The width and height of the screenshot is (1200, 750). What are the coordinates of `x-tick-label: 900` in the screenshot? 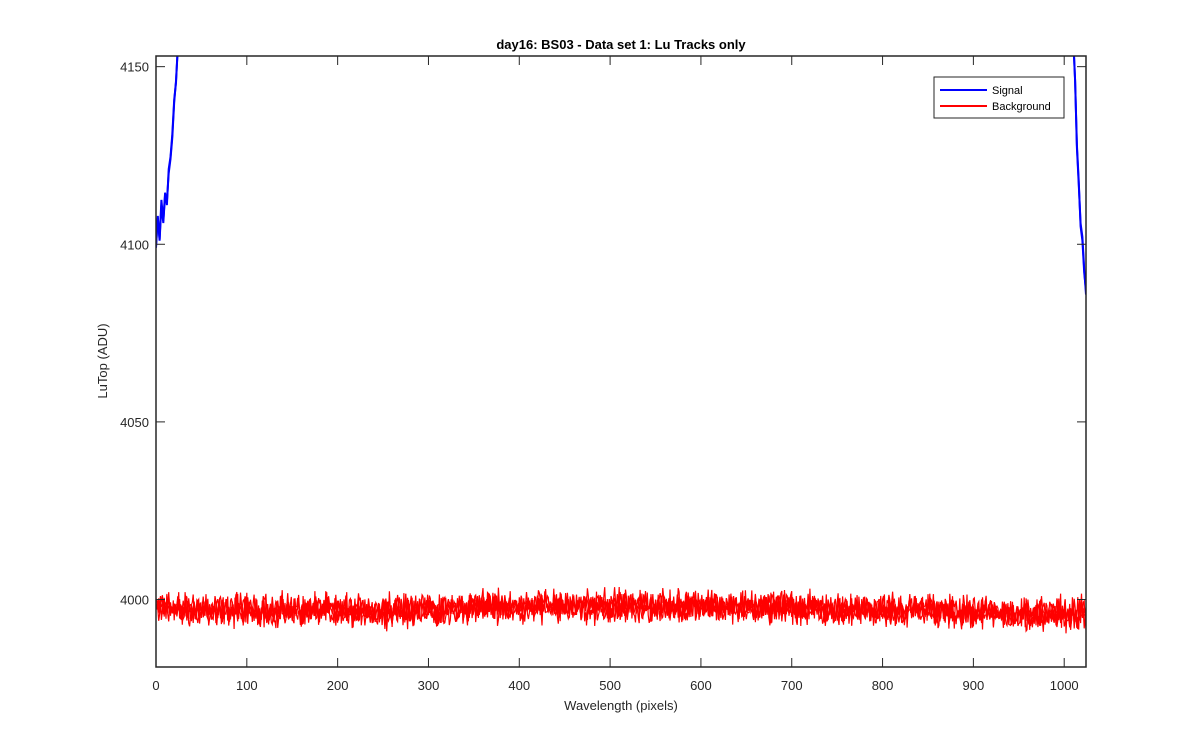 It's located at (974, 685).